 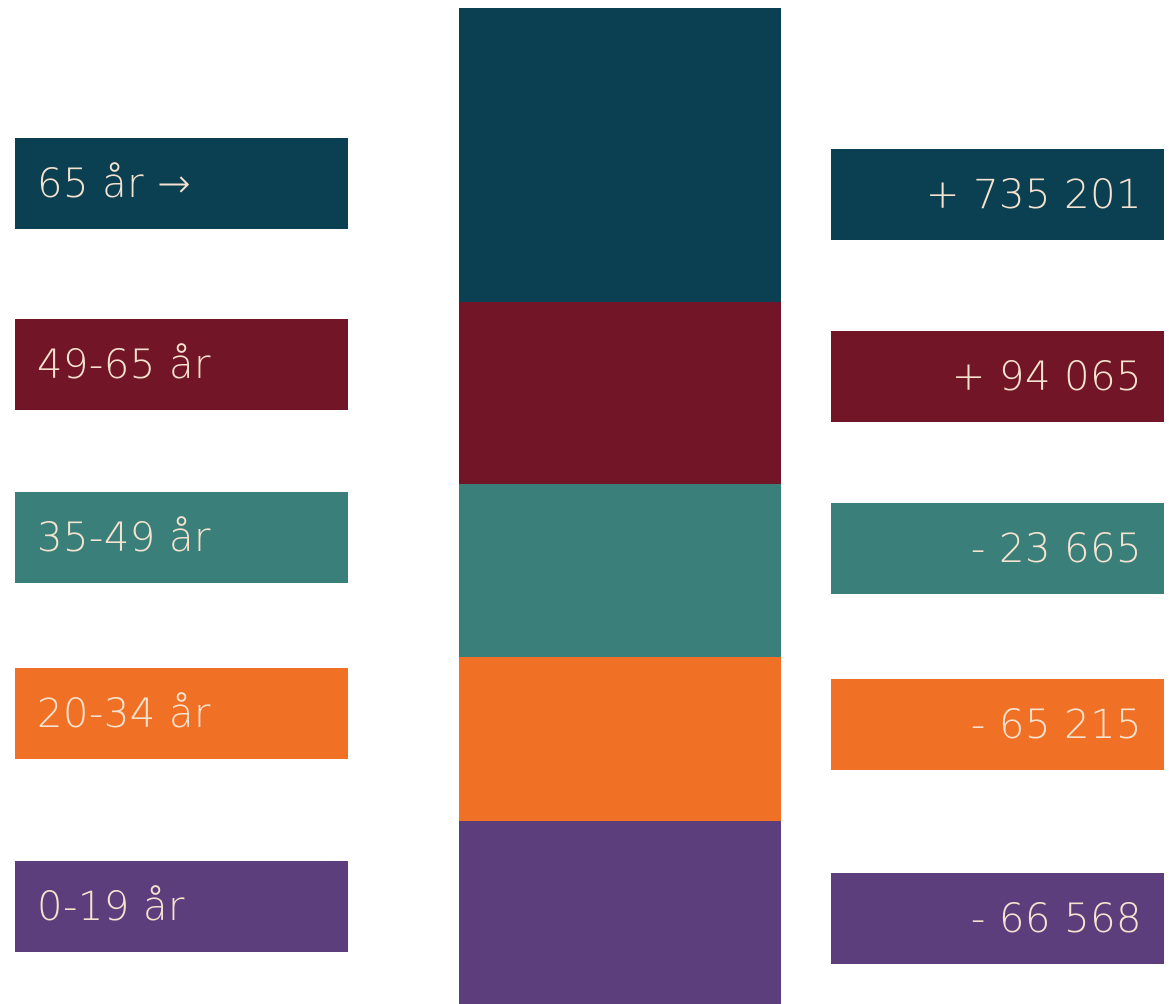 What do you see at coordinates (181, 537) in the screenshot?
I see `category-label: 35-49 år` at bounding box center [181, 537].